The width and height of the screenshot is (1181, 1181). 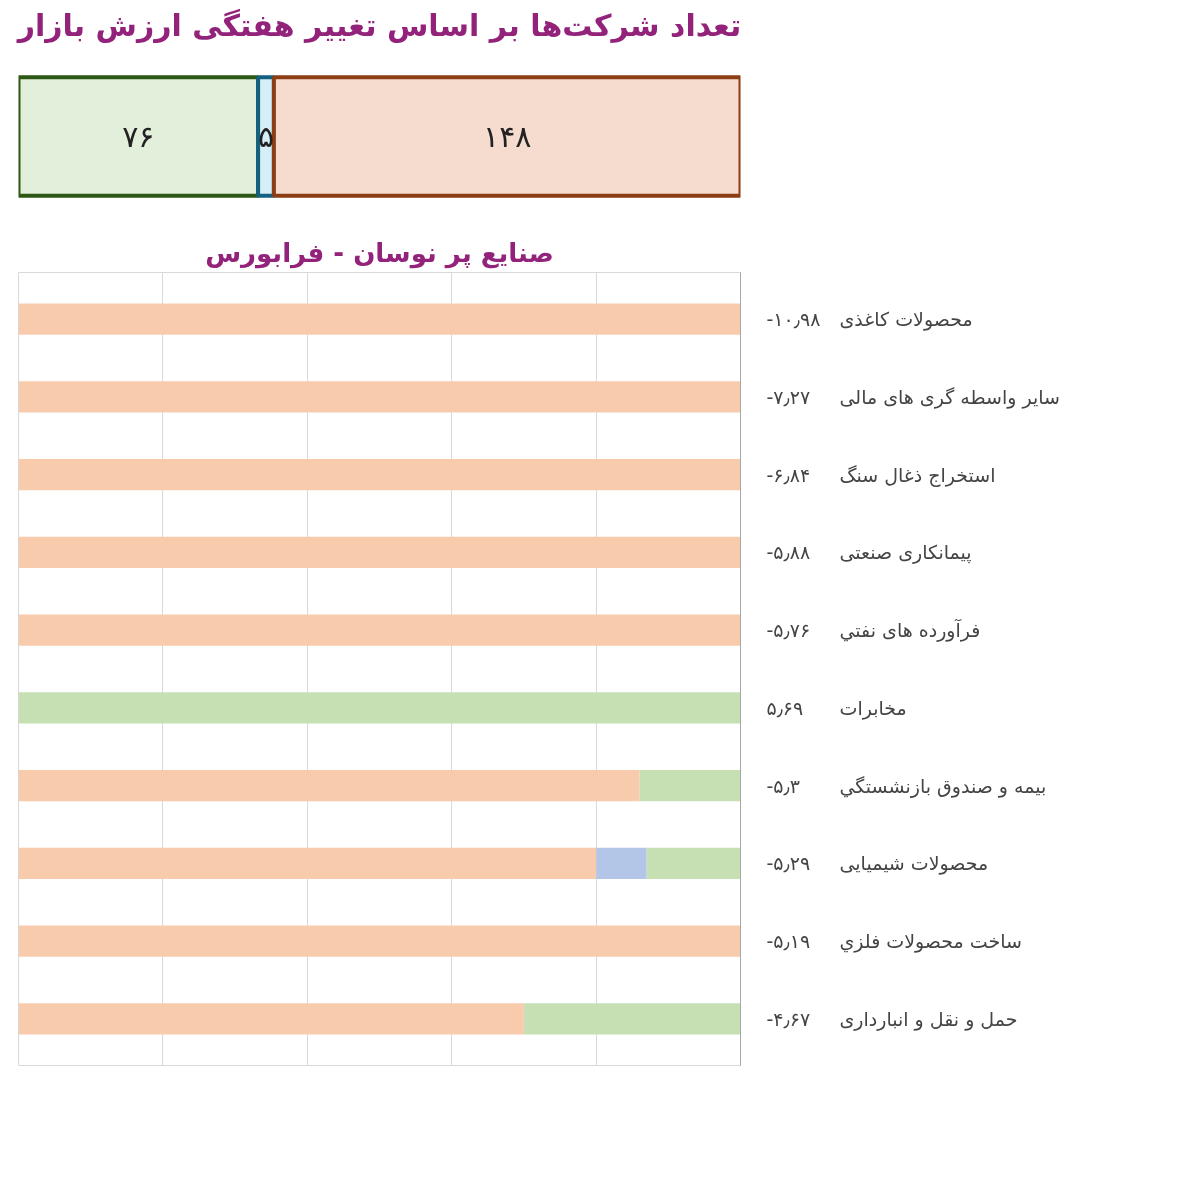 What do you see at coordinates (910, 630) in the screenshot?
I see `y-tick-label: فرآورده های نفتي` at bounding box center [910, 630].